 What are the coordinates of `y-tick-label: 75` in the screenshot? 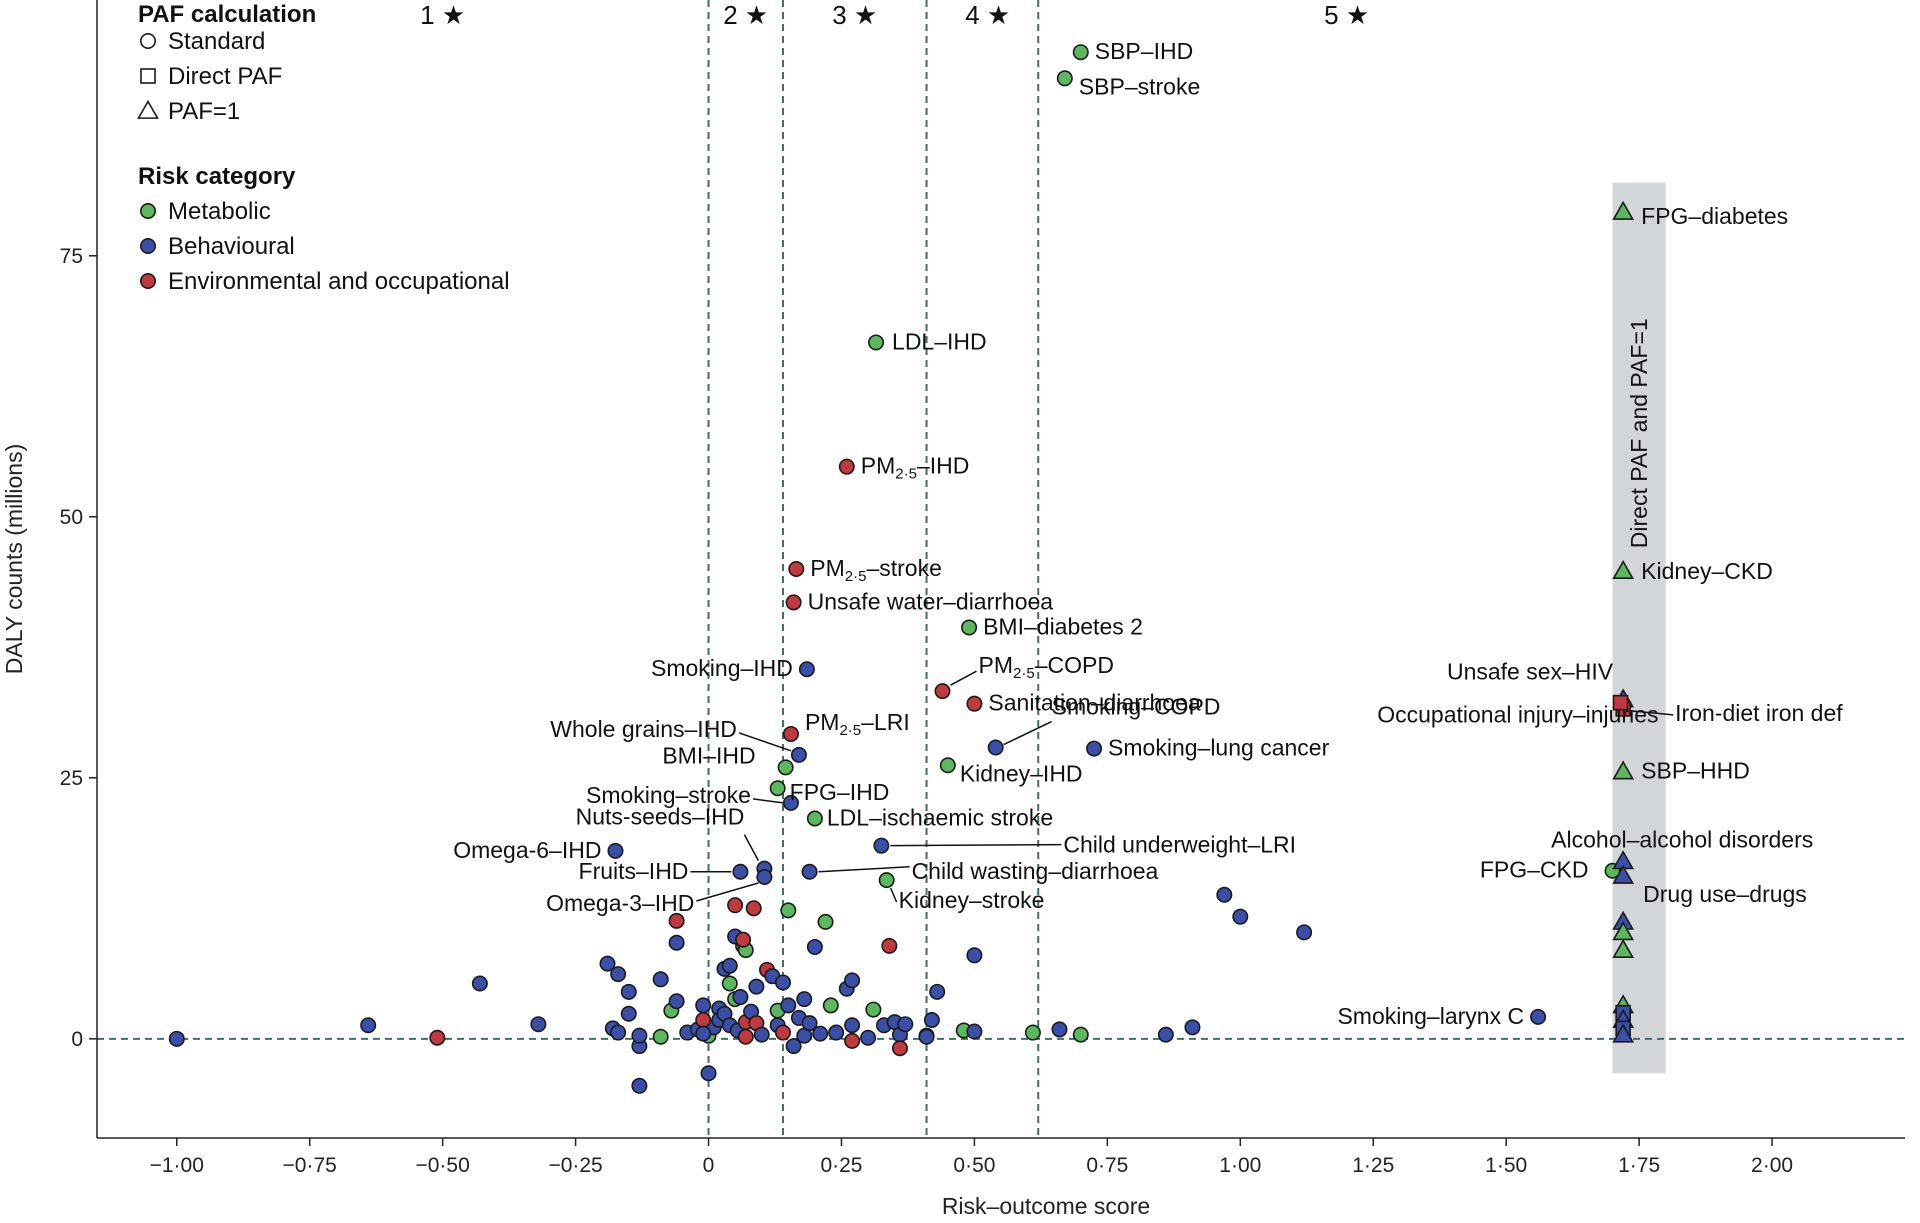 It's located at (71, 256).